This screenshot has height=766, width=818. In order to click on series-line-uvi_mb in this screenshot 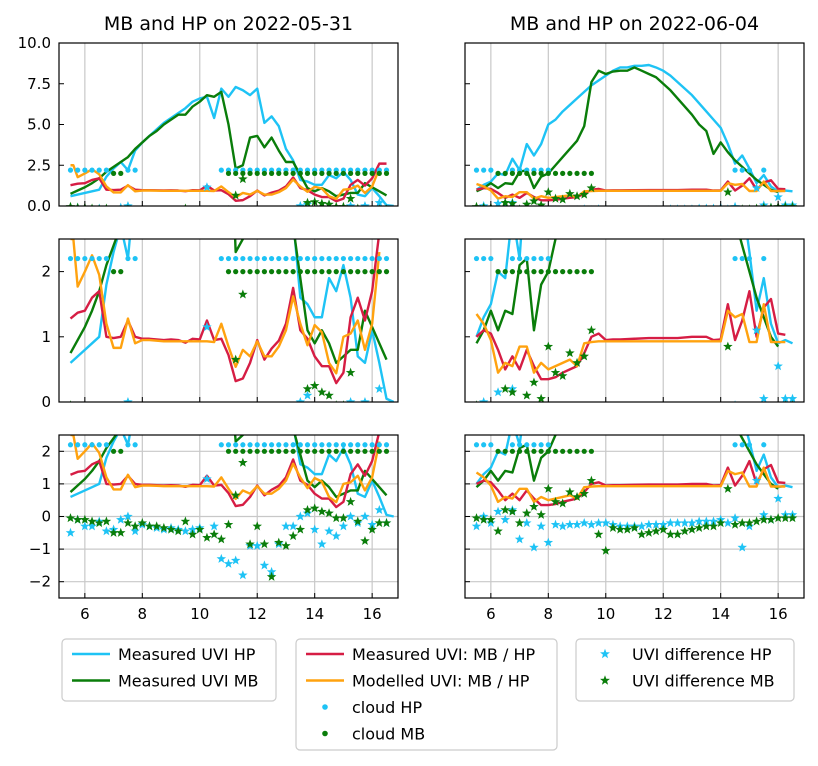, I will do `click(228, 144)`.